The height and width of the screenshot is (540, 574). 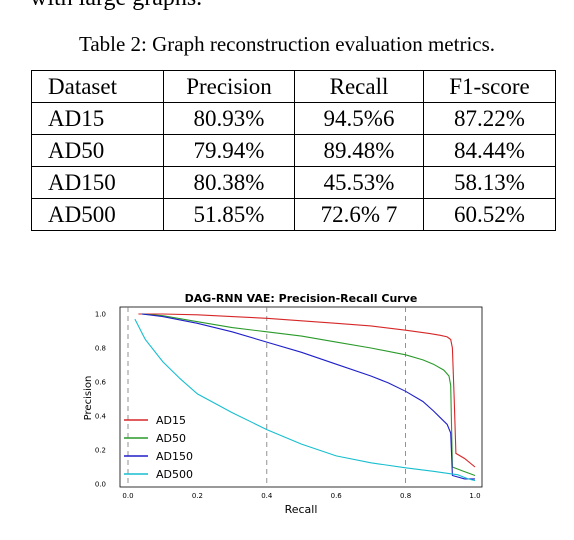 What do you see at coordinates (100, 485) in the screenshot?
I see `y-tick-label: 0.0` at bounding box center [100, 485].